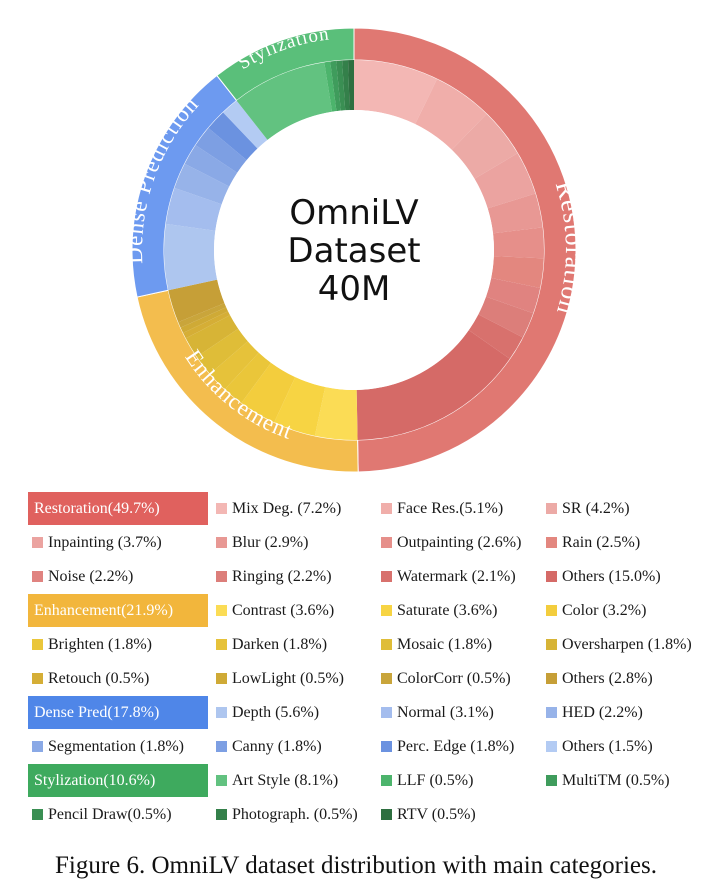  I want to click on legend-item-stylization-art-style-8-1: Art Style (8.1%), so click(277, 781).